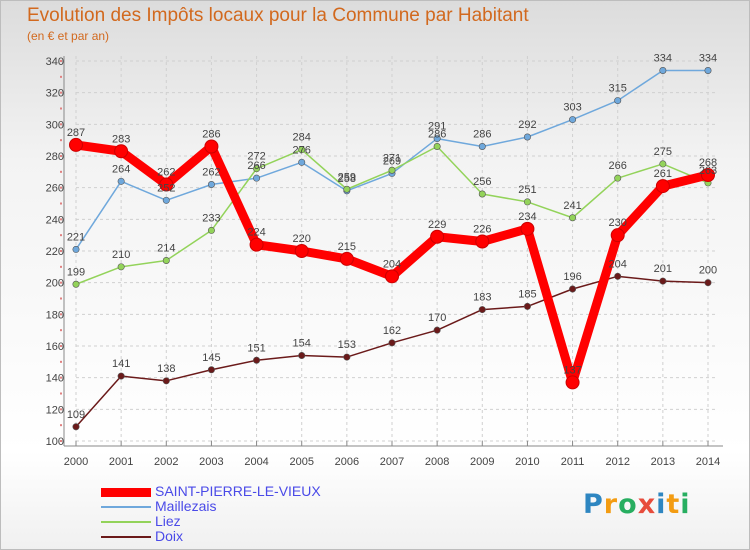  What do you see at coordinates (673, 504) in the screenshot?
I see `logo-letter: t` at bounding box center [673, 504].